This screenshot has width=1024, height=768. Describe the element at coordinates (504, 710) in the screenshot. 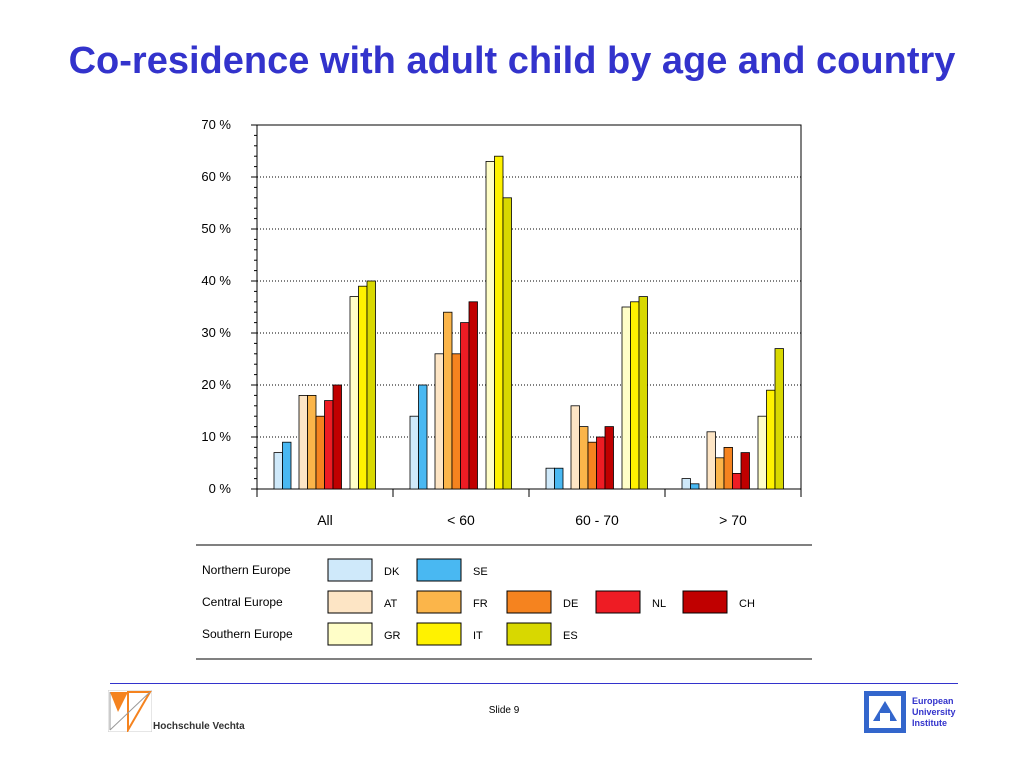

I see `slide-number: Slide 9` at that location.